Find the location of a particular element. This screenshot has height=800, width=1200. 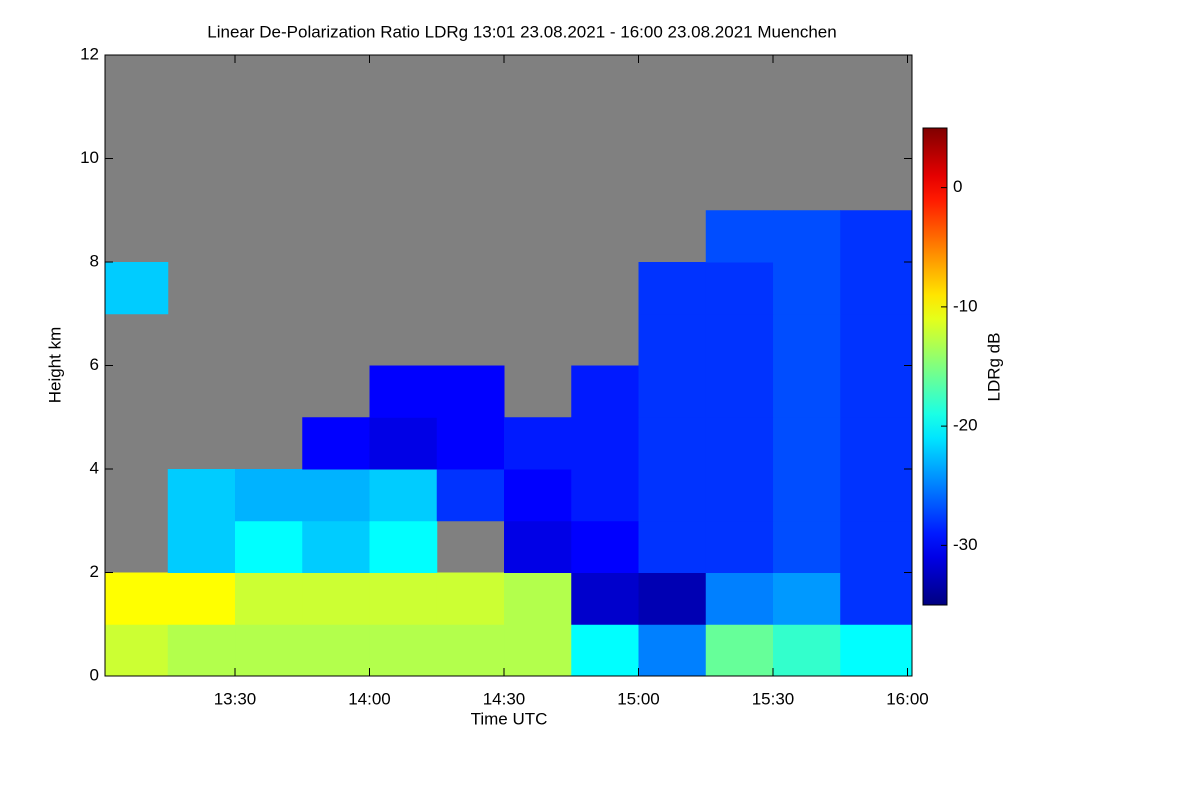

x-tick-label: 15:00 is located at coordinates (638, 698).